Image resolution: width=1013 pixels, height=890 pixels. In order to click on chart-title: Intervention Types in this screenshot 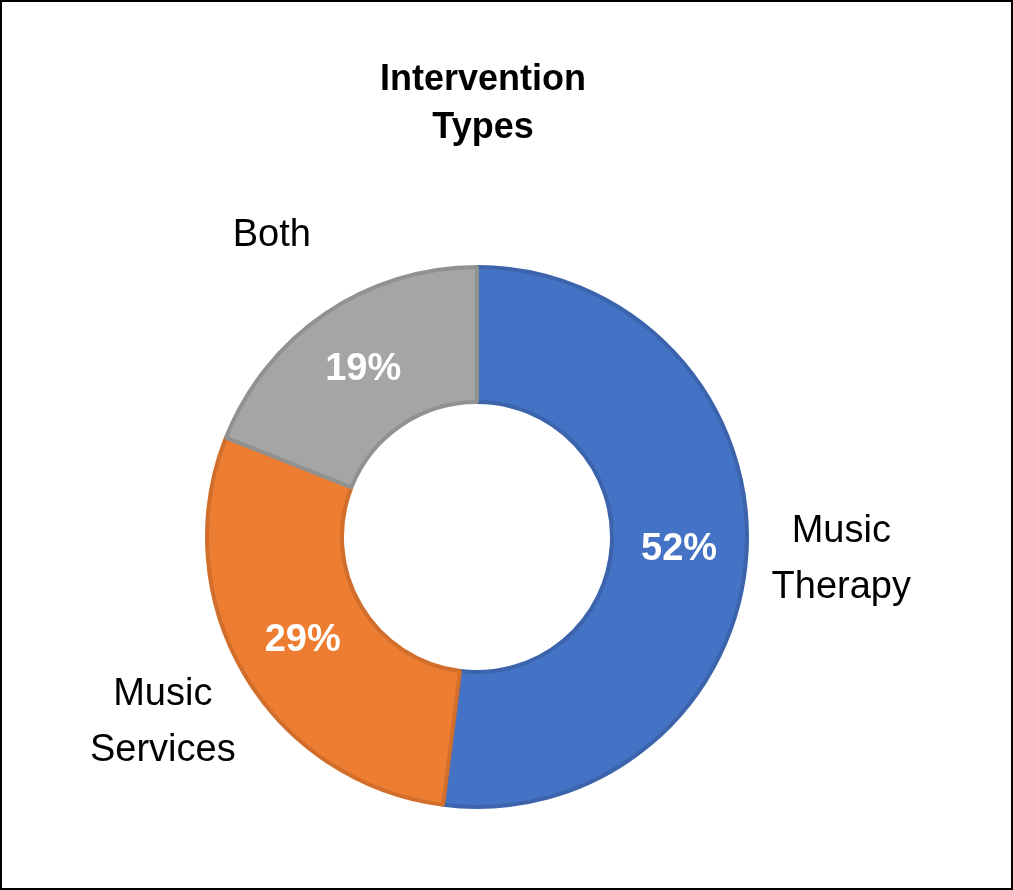, I will do `click(483, 102)`.